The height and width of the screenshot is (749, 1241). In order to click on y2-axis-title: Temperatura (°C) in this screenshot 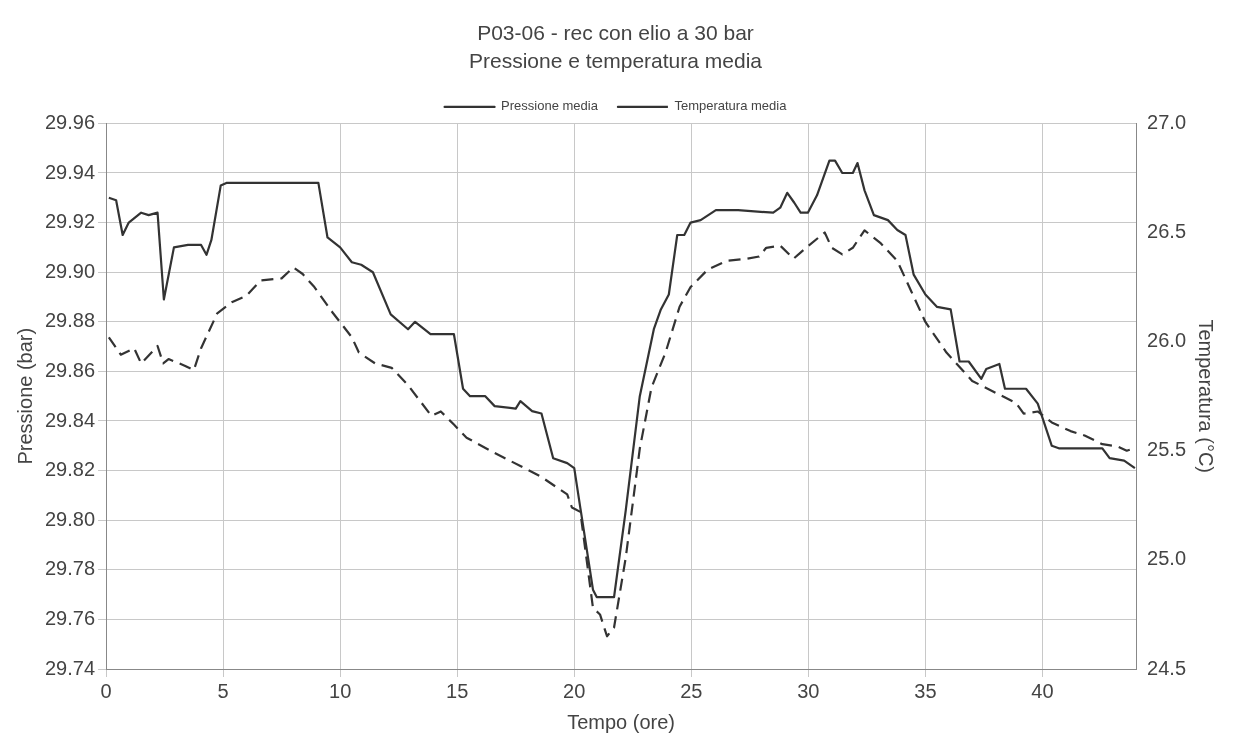, I will do `click(1206, 396)`.